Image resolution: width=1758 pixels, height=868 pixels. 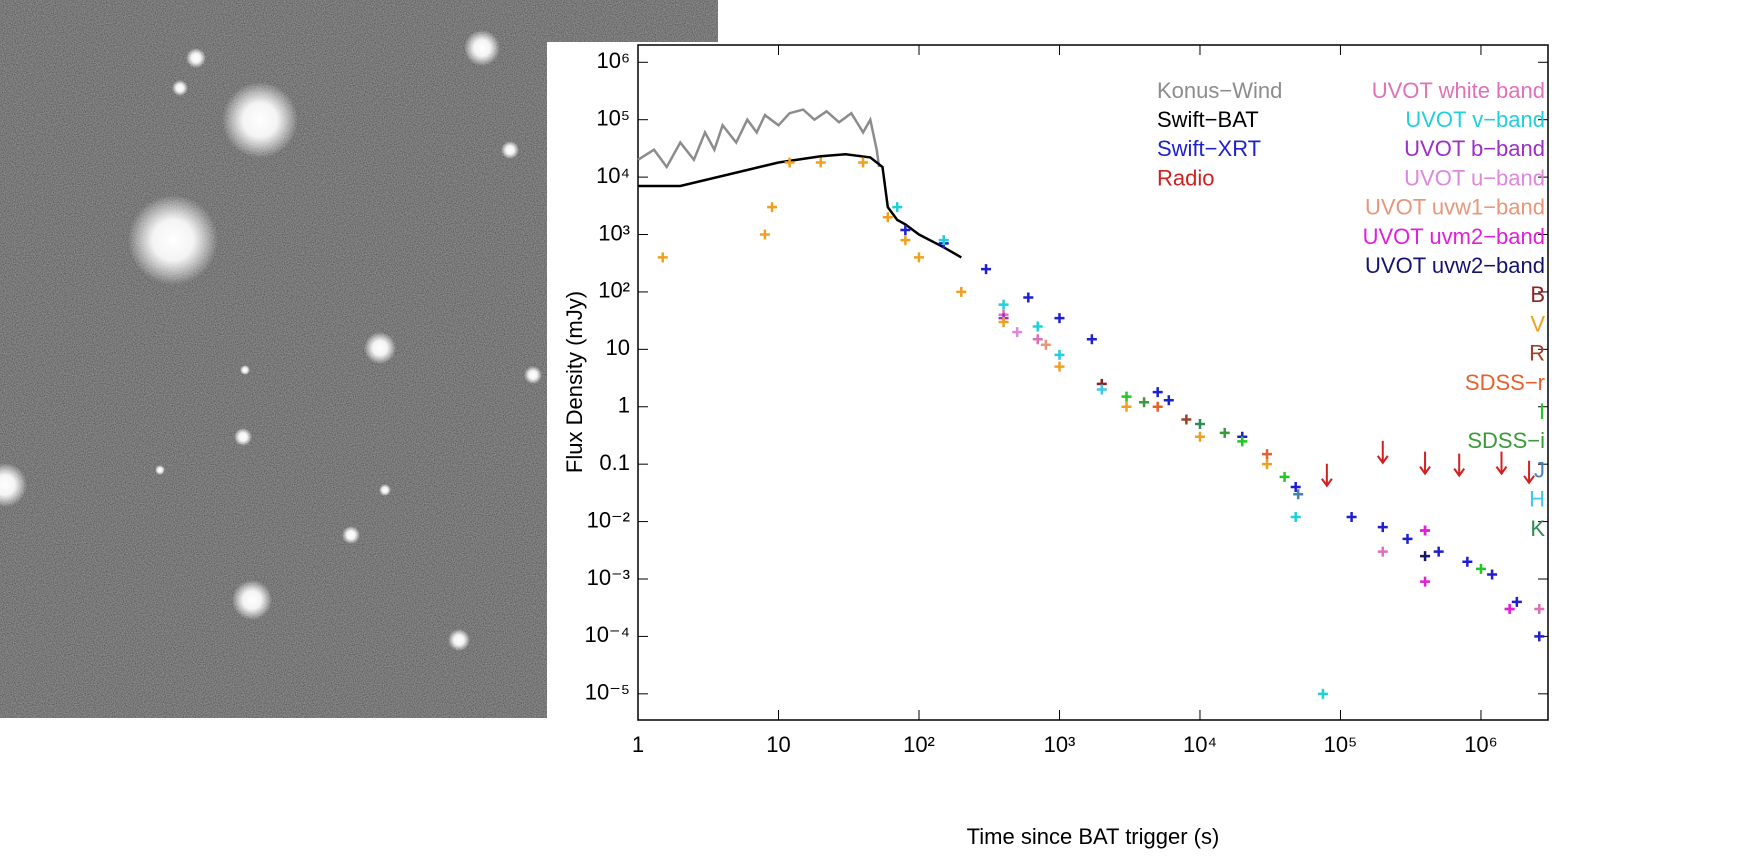 What do you see at coordinates (607, 634) in the screenshot?
I see `y-tick-label: 10⁻⁴` at bounding box center [607, 634].